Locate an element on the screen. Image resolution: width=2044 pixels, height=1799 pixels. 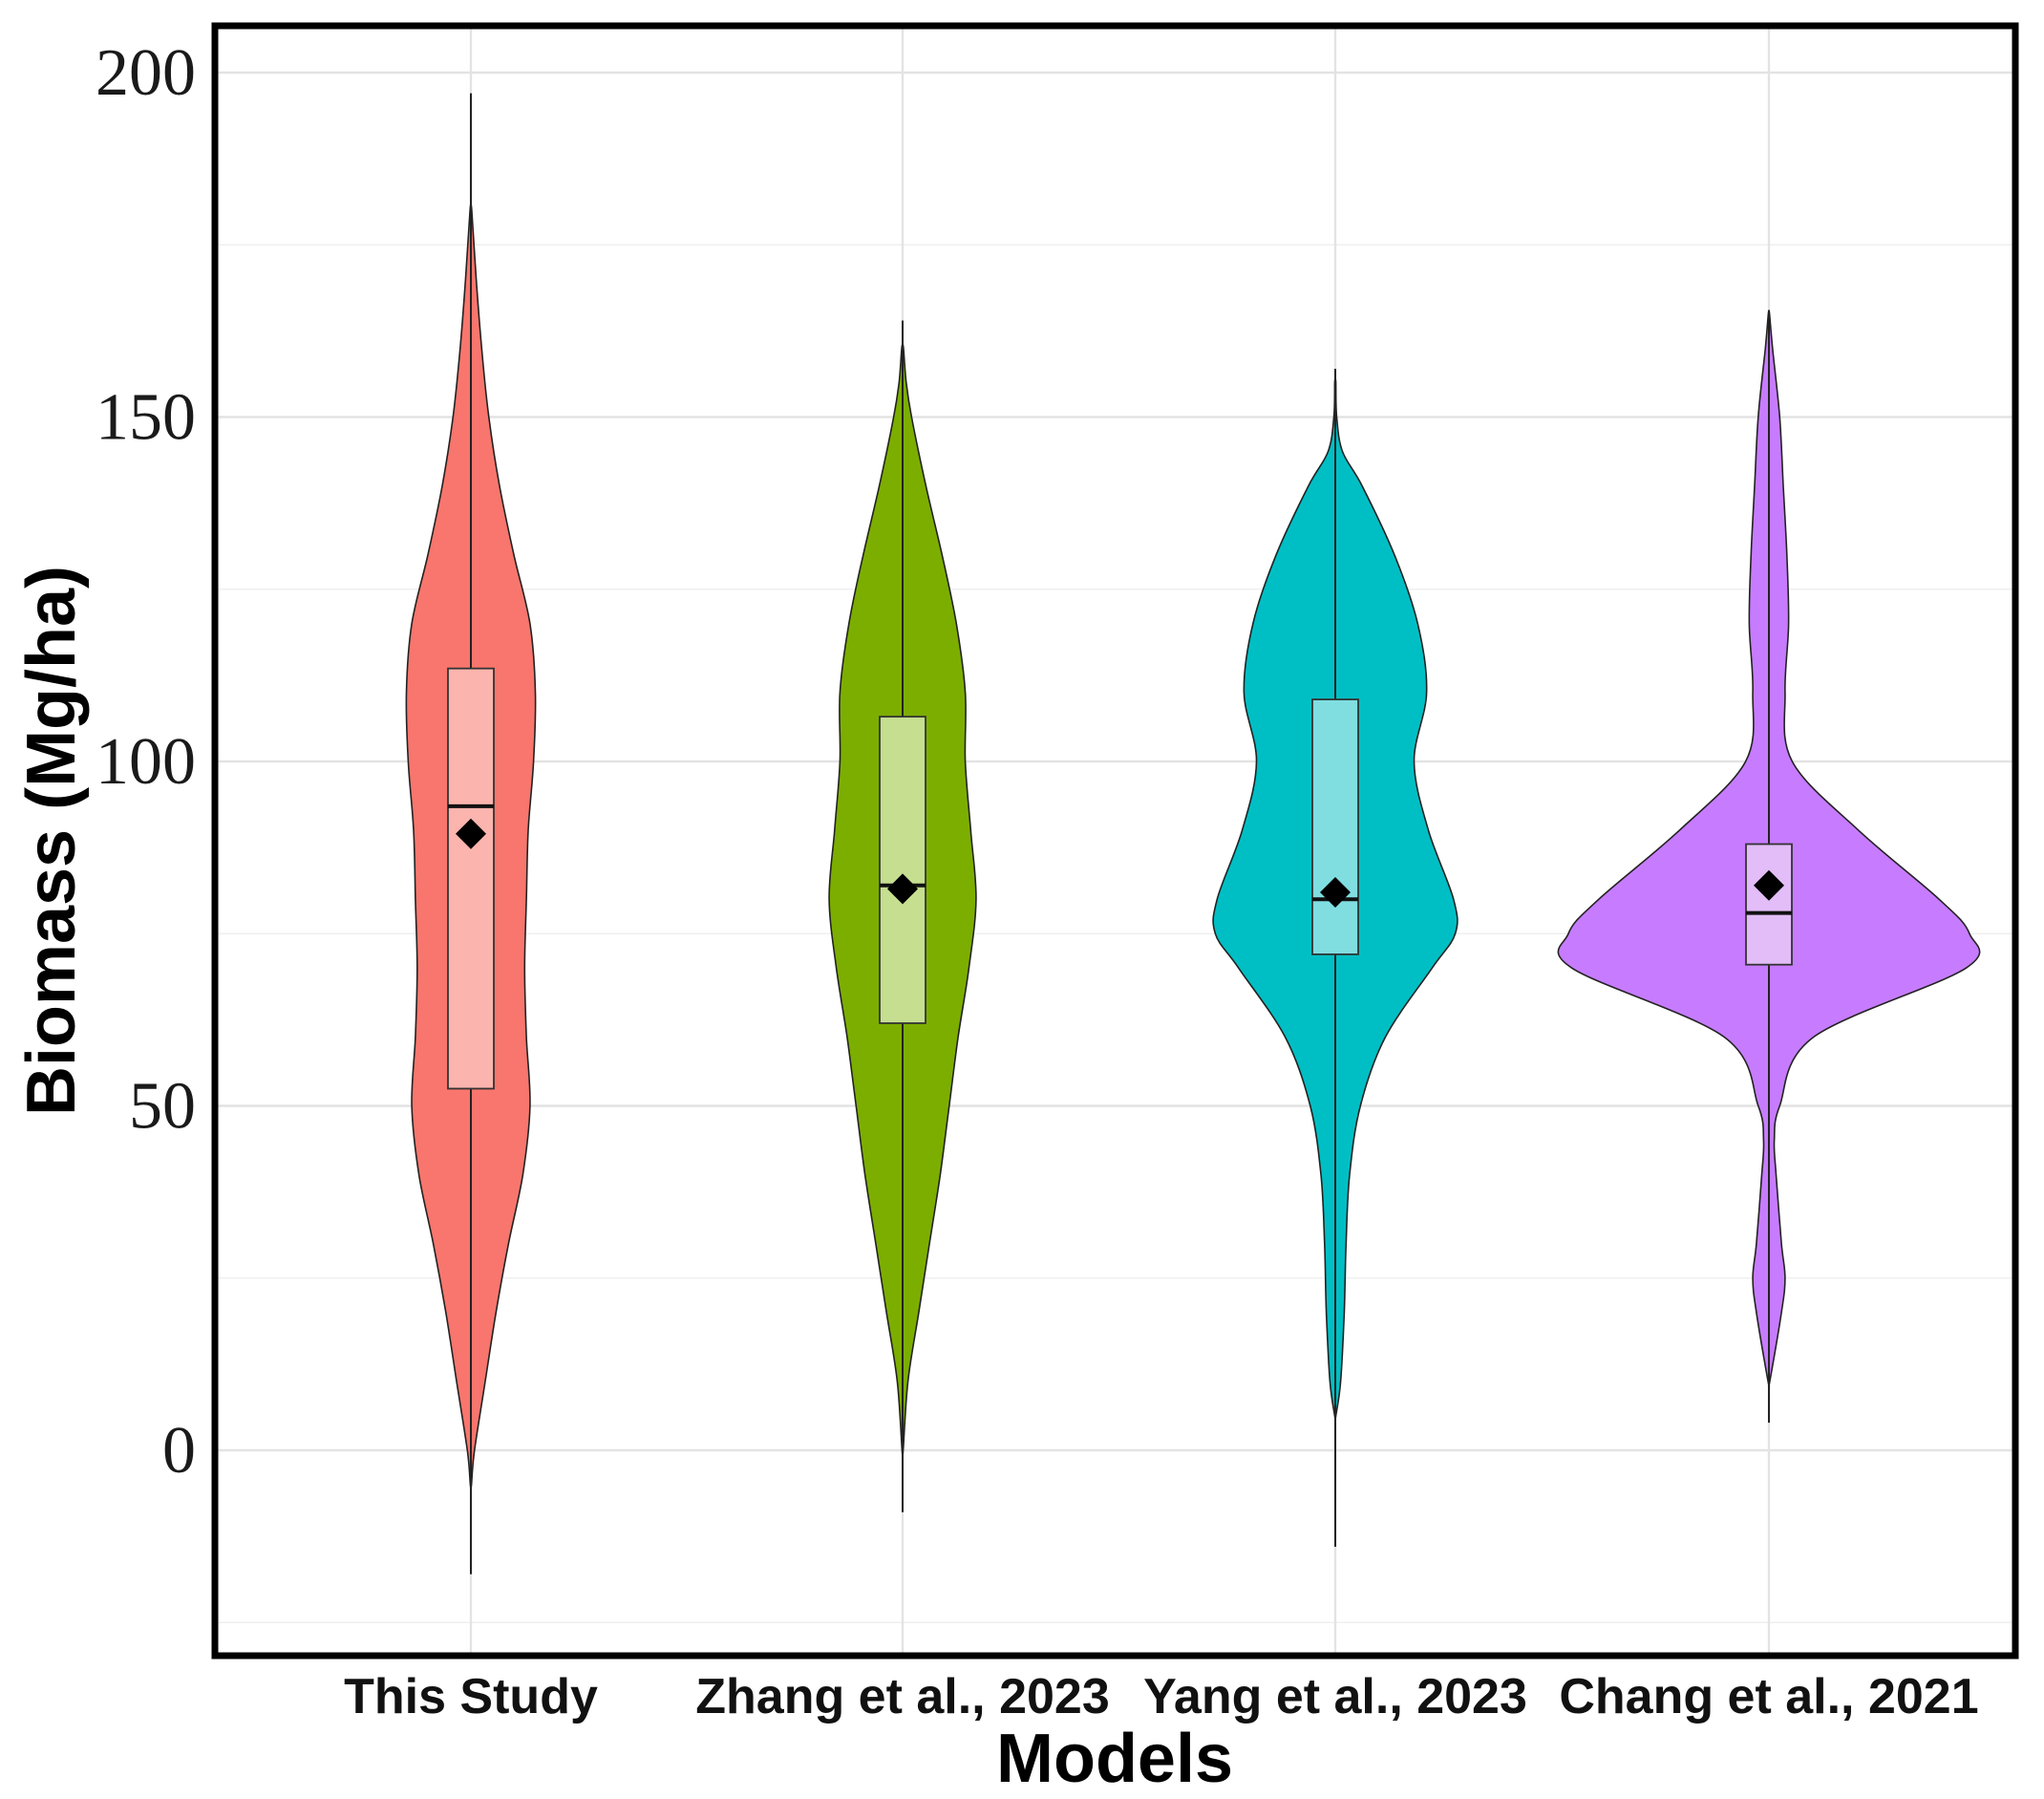
y-tick-labels: 0 50 100 150 200 is located at coordinates (146, 762).